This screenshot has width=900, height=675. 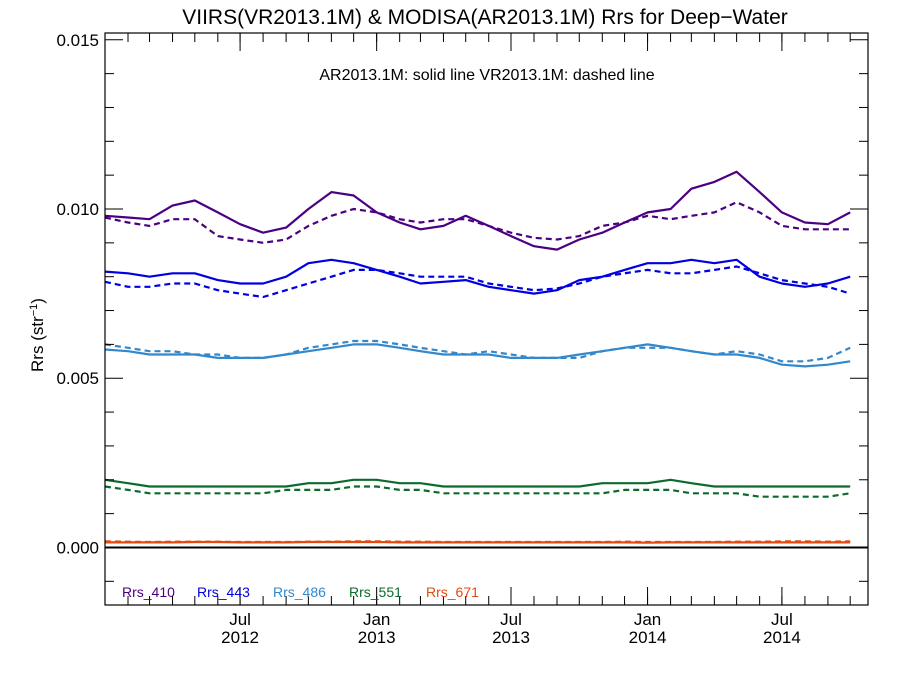 What do you see at coordinates (240, 637) in the screenshot?
I see `x-tick-label-year: 2012` at bounding box center [240, 637].